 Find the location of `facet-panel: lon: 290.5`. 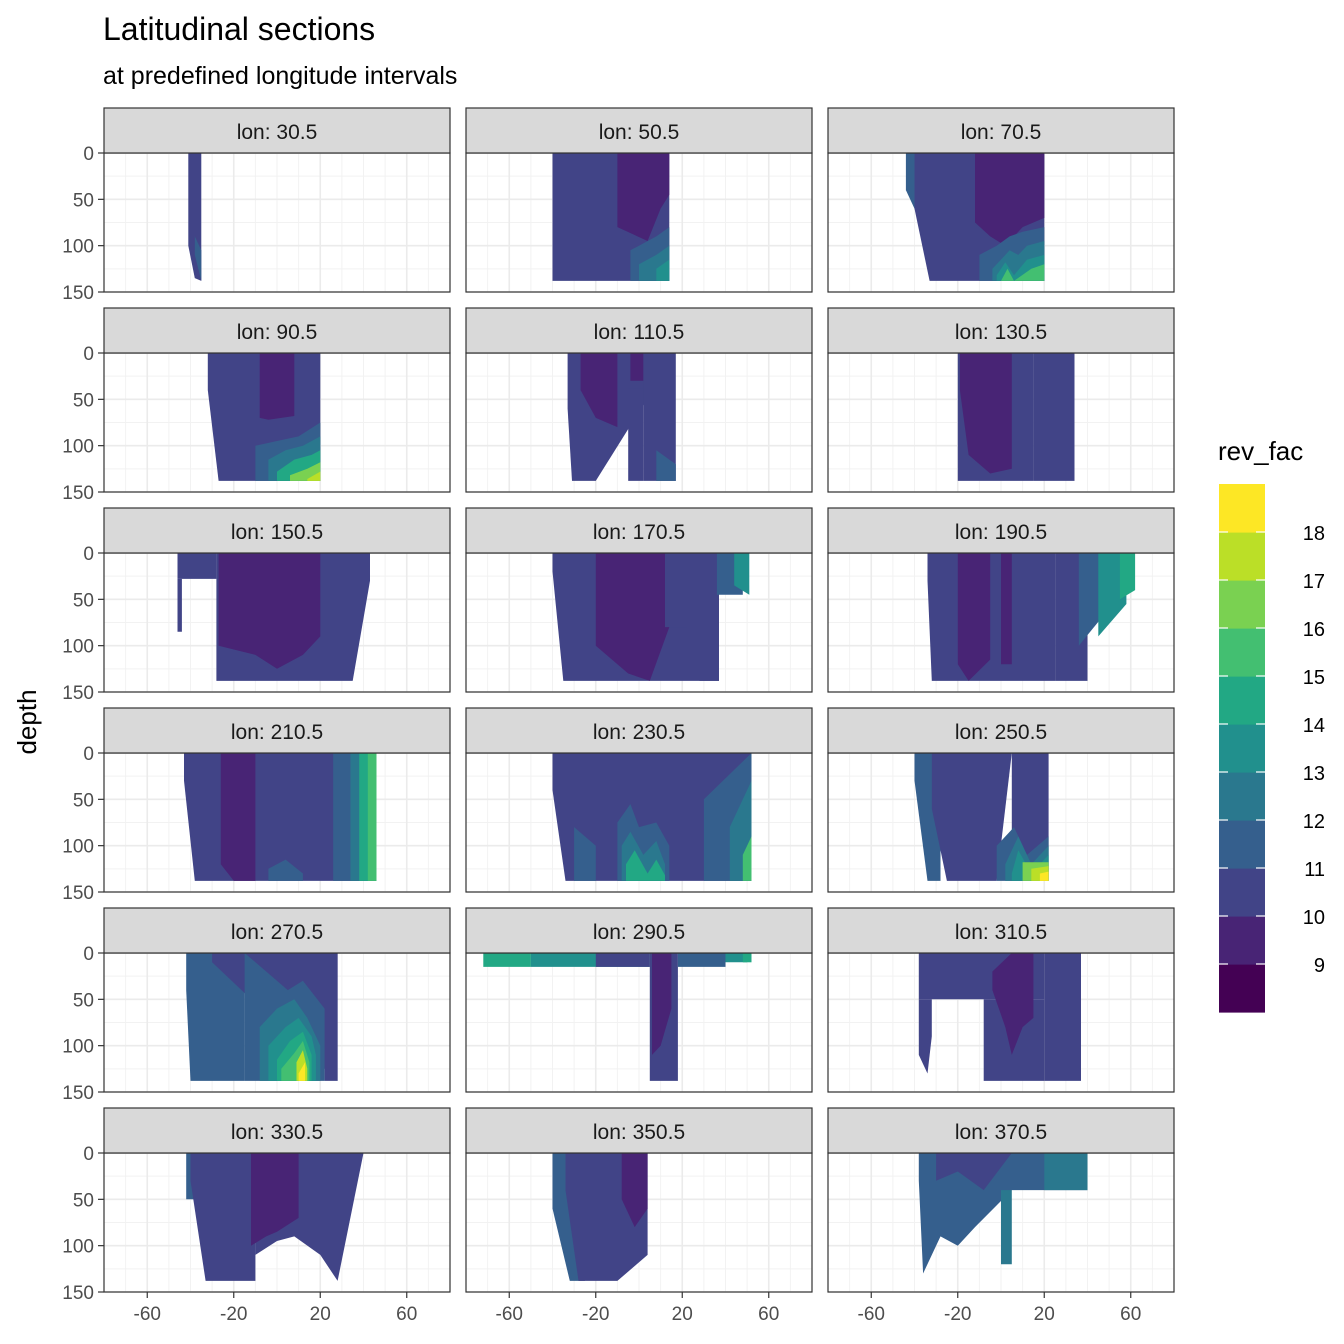

facet-panel: lon: 290.5 is located at coordinates (639, 1000).